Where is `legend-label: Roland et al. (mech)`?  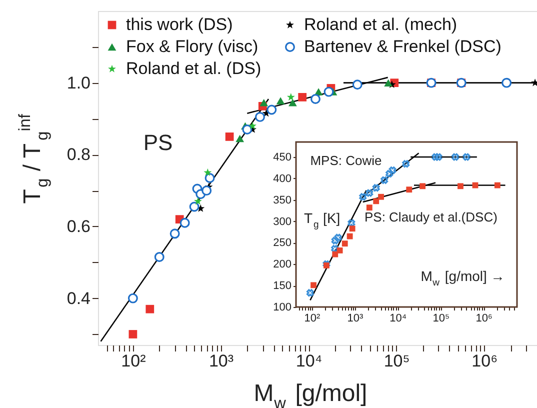 legend-label: Roland et al. (mech) is located at coordinates (381, 24).